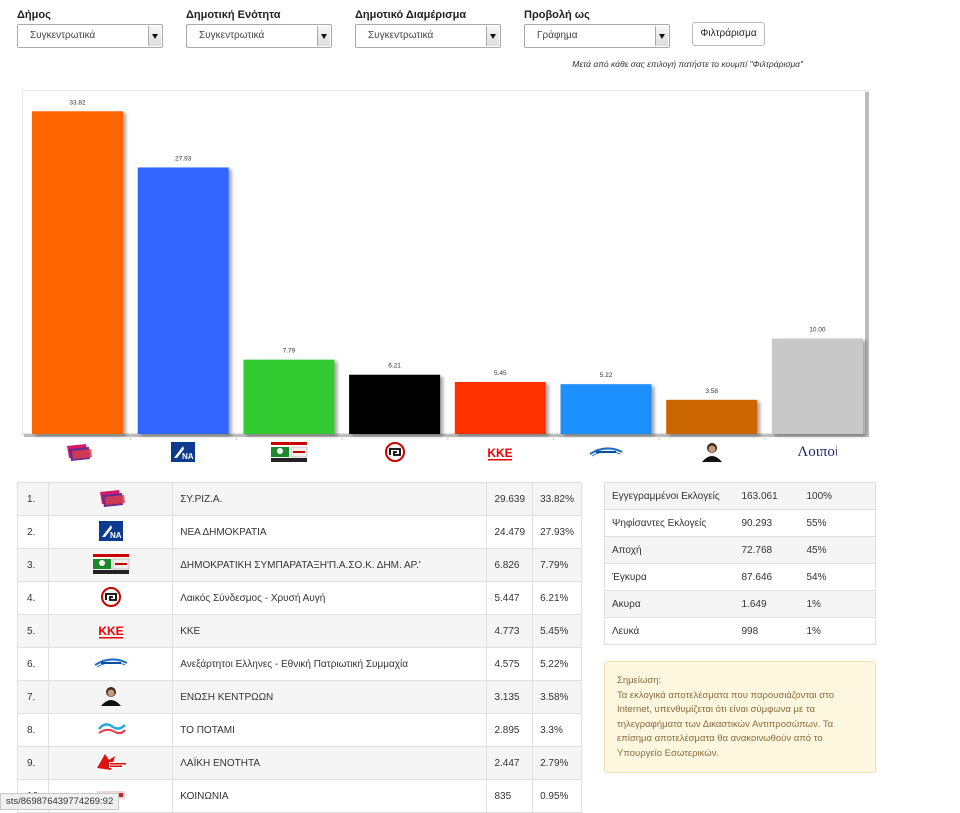 The width and height of the screenshot is (960, 813). I want to click on percent-cell: 0.95%, so click(557, 796).